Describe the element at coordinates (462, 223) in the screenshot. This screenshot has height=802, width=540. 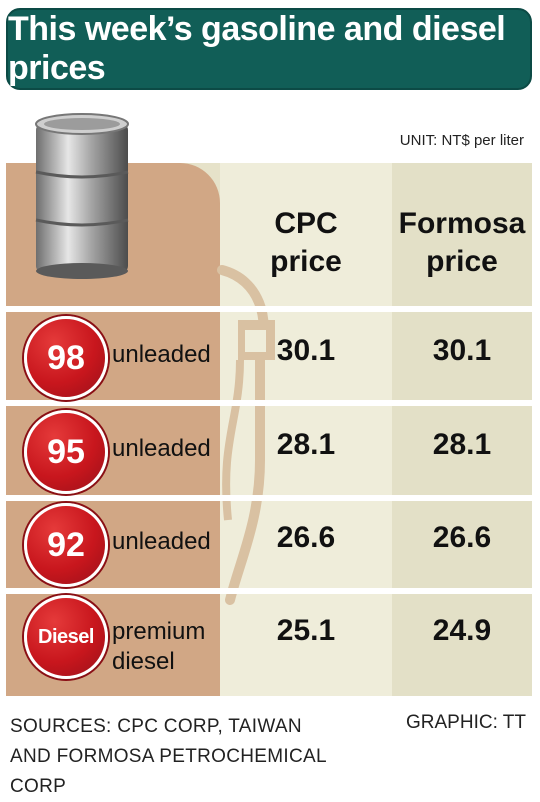
I see `formosa-header-line1: Formosa` at that location.